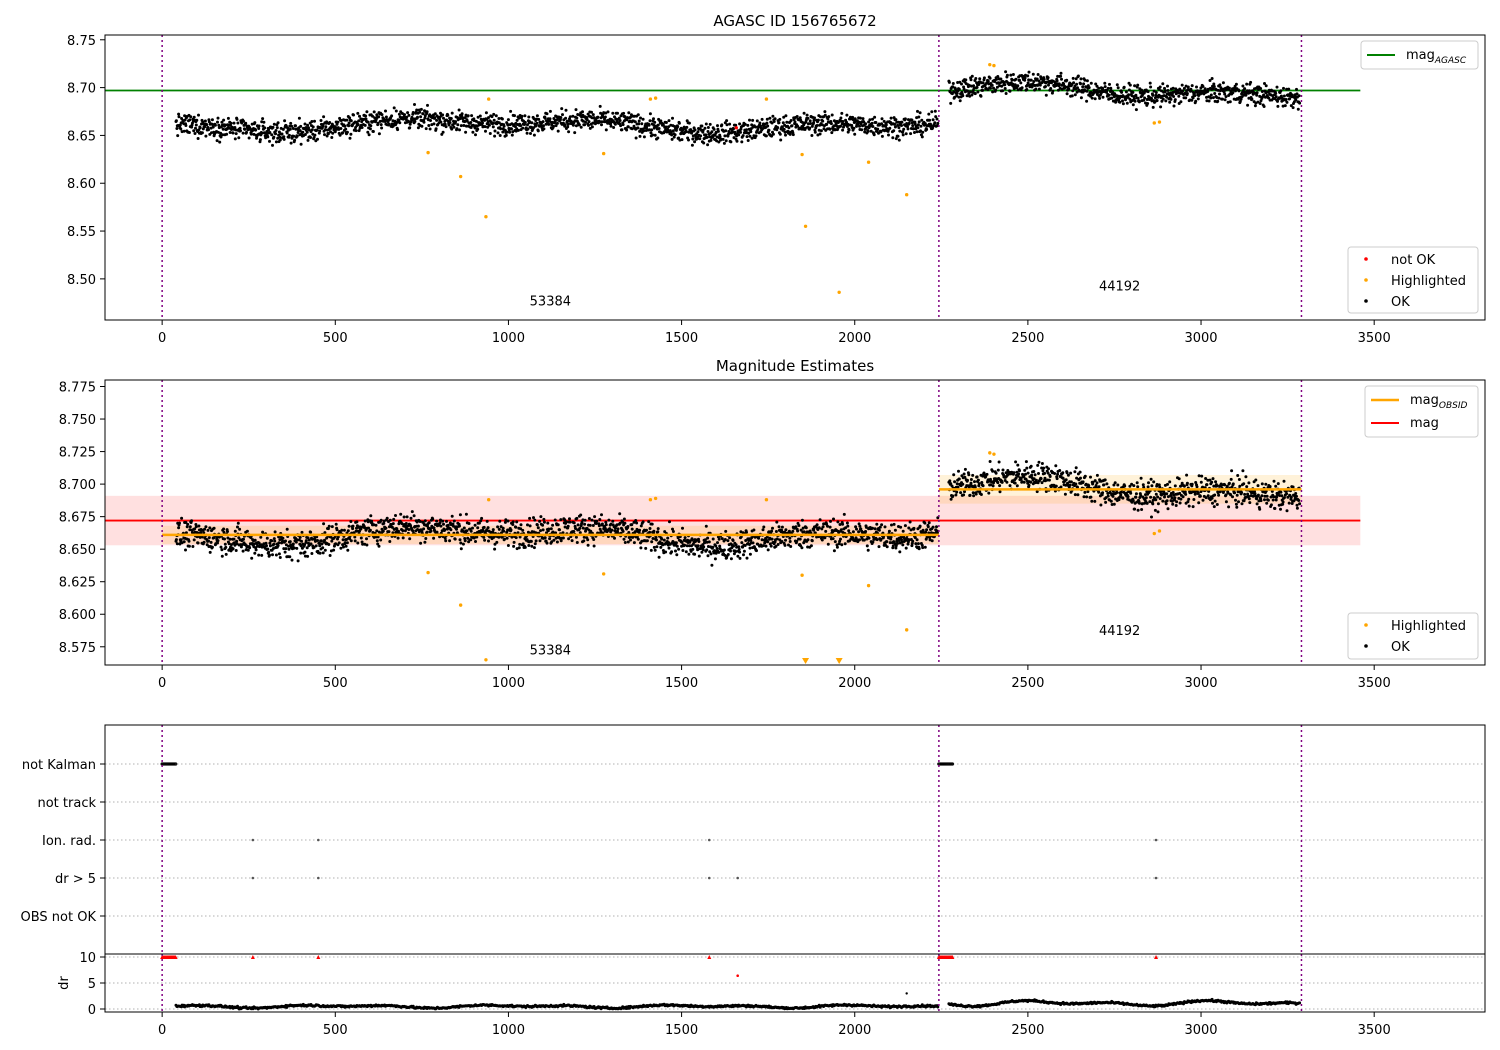  What do you see at coordinates (795, 366) in the screenshot?
I see `estimates-panel-title: Magnitude Estimates` at bounding box center [795, 366].